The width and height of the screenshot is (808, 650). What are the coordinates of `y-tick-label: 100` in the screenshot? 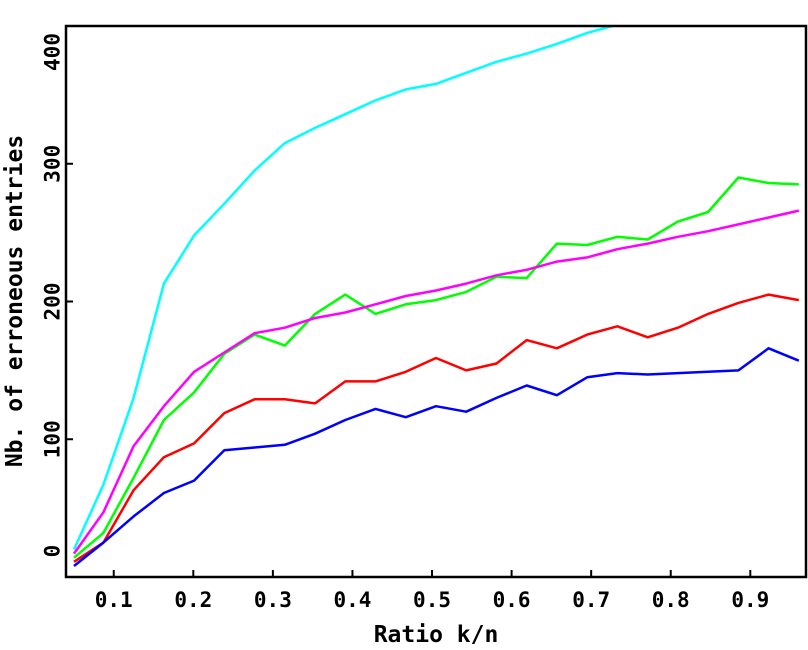 It's located at (52, 439).